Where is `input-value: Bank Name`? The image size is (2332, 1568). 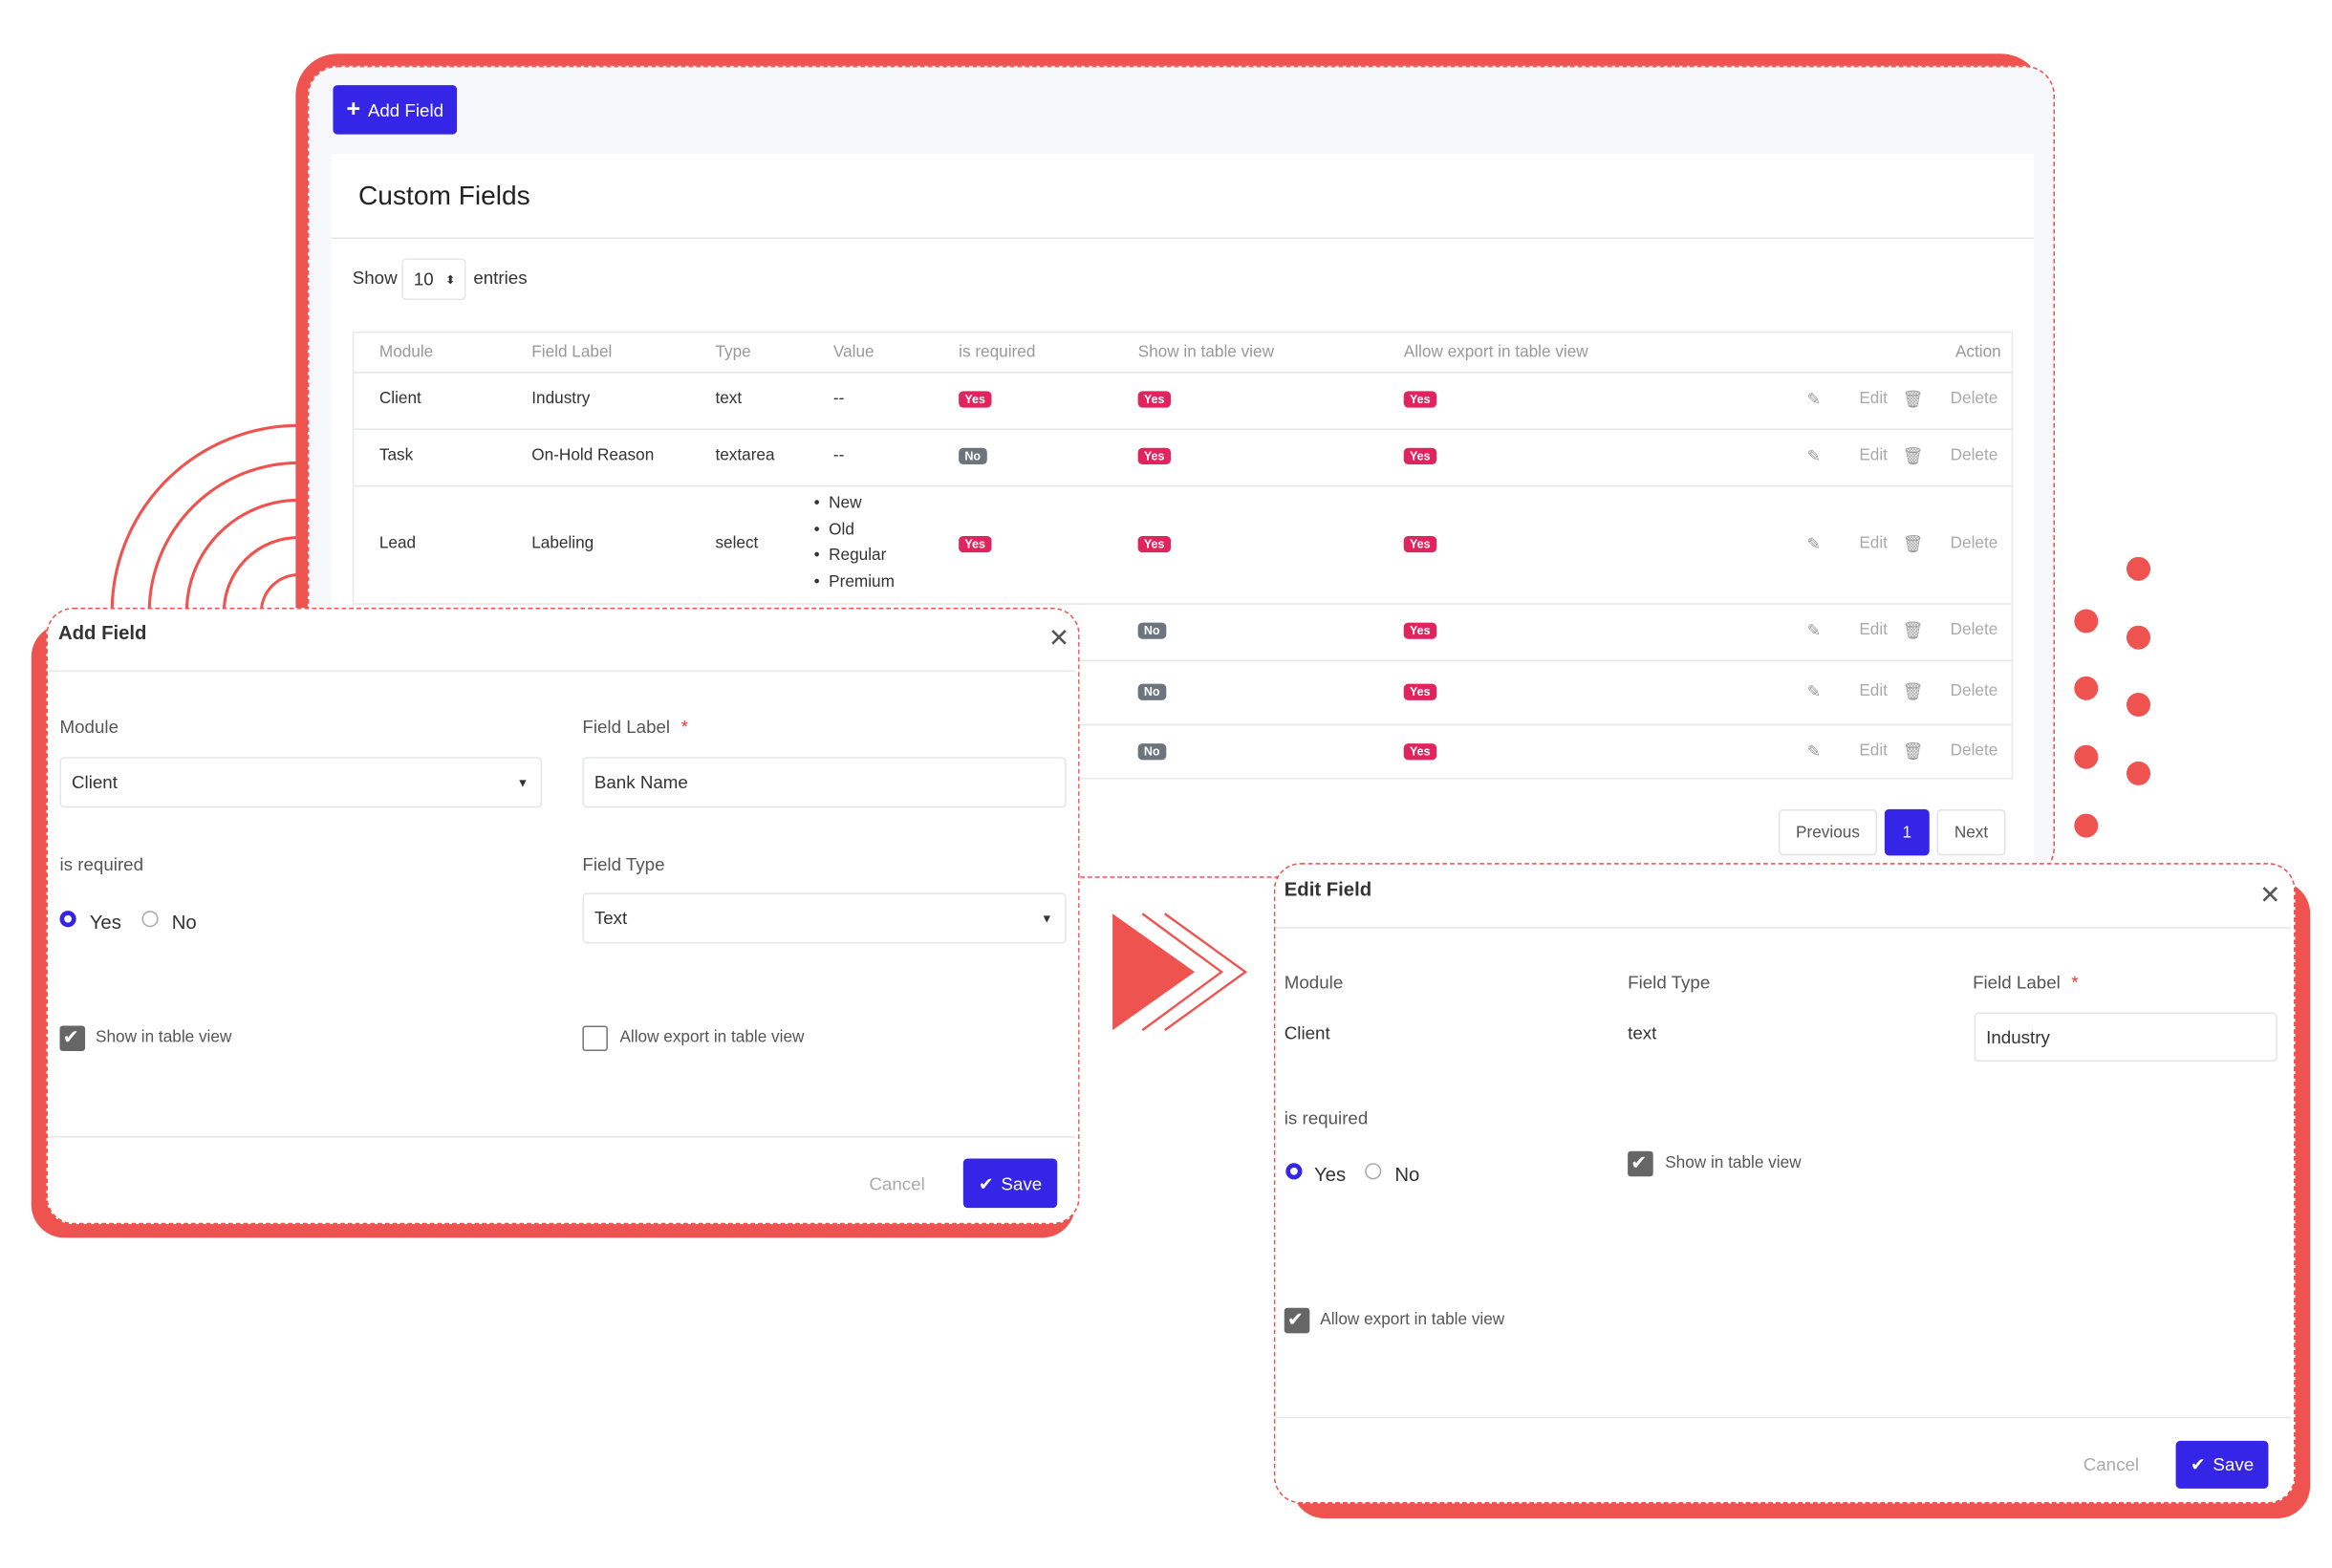
input-value: Bank Name is located at coordinates (641, 782).